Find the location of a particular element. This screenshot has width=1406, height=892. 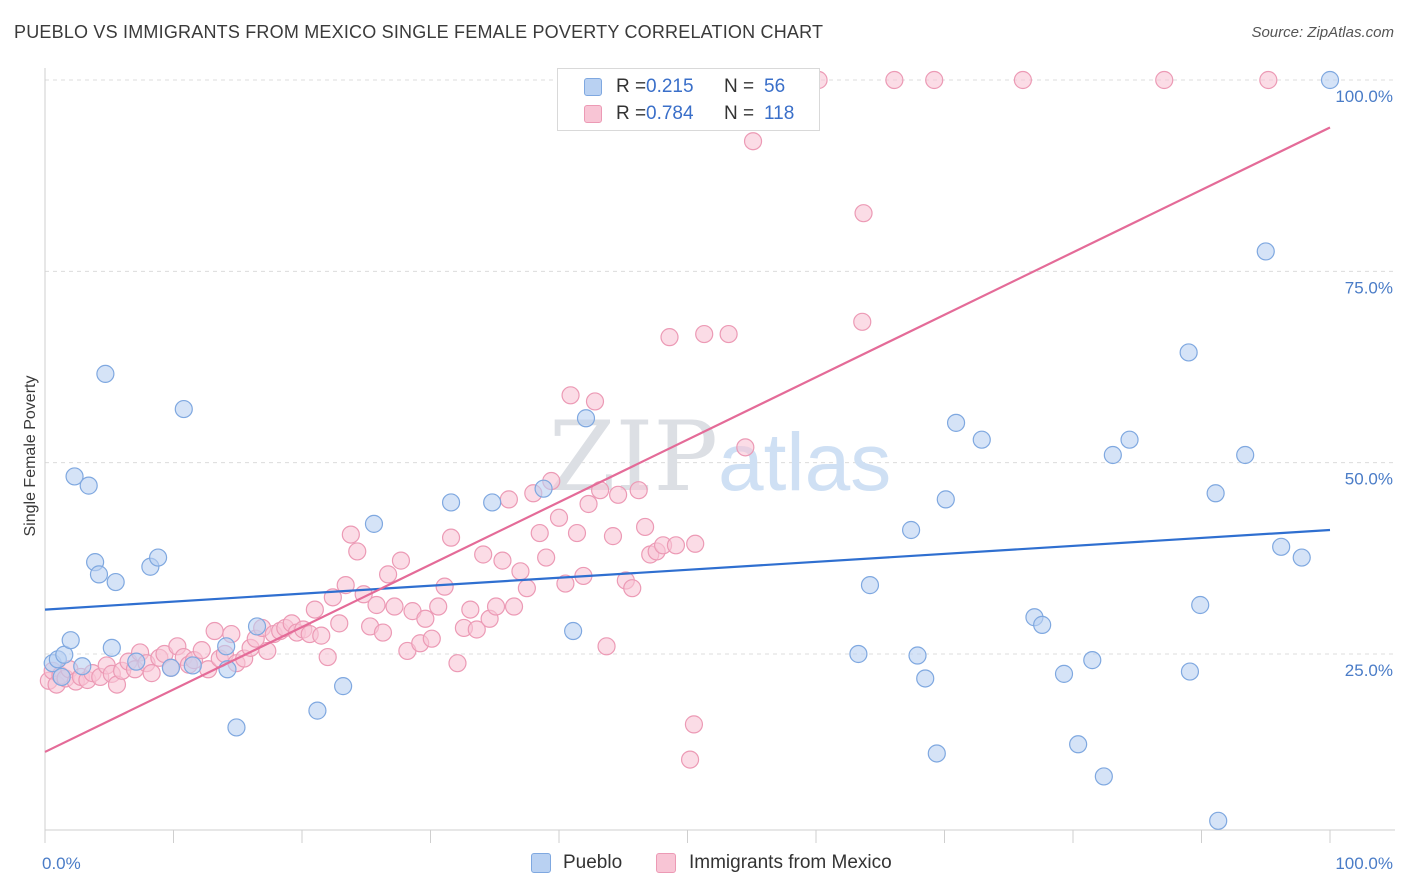

mexico-swatch is located at coordinates (666, 863).